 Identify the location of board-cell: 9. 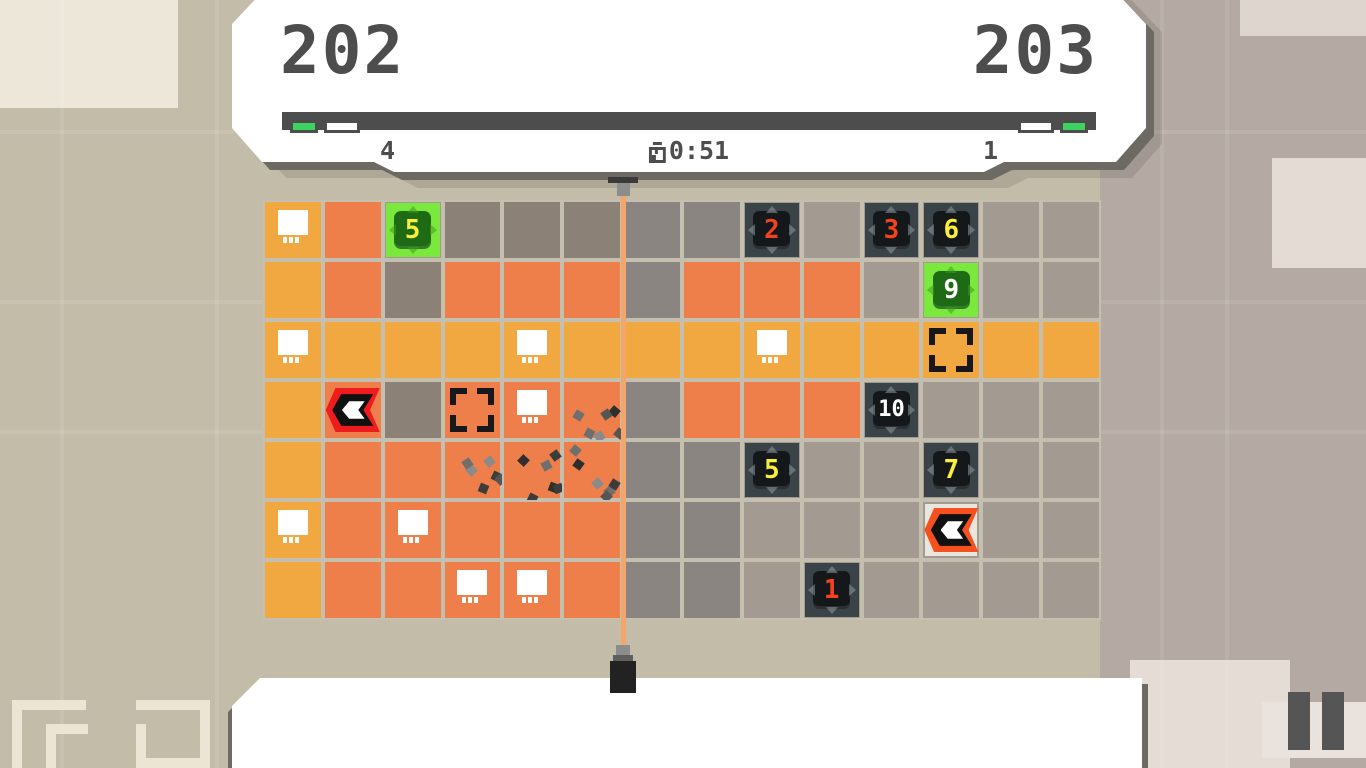
(951, 290).